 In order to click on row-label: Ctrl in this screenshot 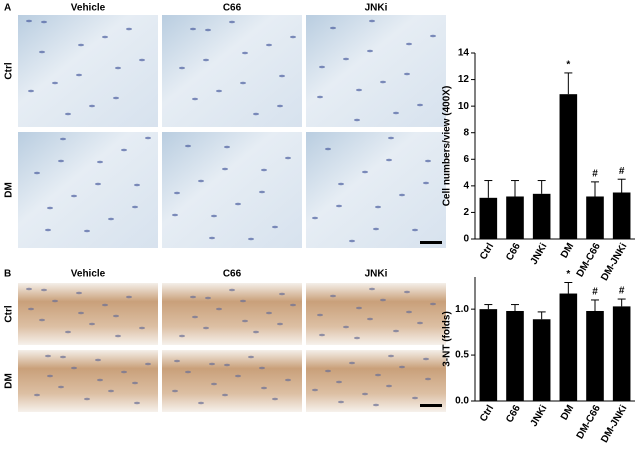, I will do `click(9, 70)`.